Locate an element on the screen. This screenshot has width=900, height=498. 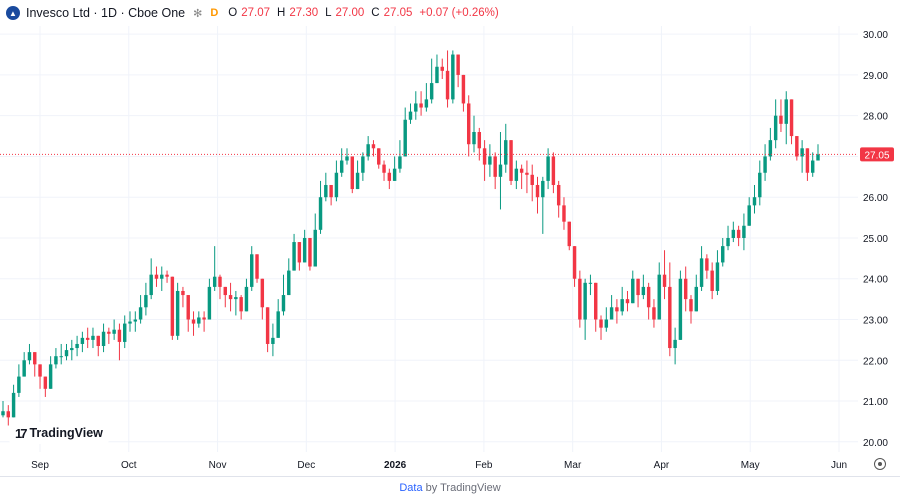
y-tick-label: 21.00 is located at coordinates (875, 402).